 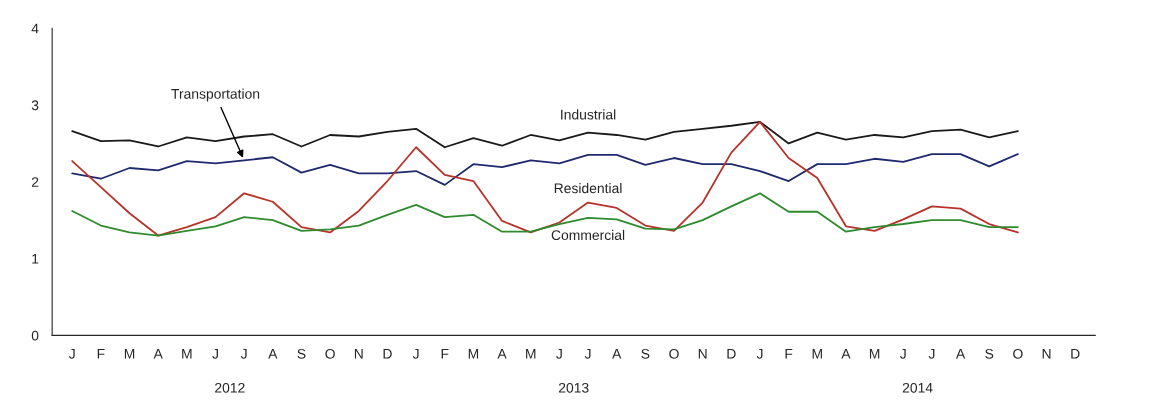 What do you see at coordinates (35, 182) in the screenshot?
I see `y-tick-label: 2` at bounding box center [35, 182].